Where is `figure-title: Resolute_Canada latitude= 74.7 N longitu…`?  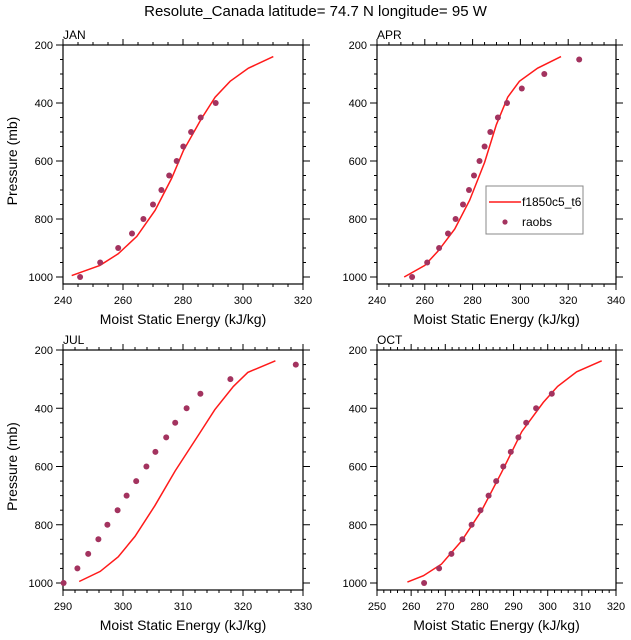 figure-title: Resolute_Canada latitude= 74.7 N longitu… is located at coordinates (315, 11).